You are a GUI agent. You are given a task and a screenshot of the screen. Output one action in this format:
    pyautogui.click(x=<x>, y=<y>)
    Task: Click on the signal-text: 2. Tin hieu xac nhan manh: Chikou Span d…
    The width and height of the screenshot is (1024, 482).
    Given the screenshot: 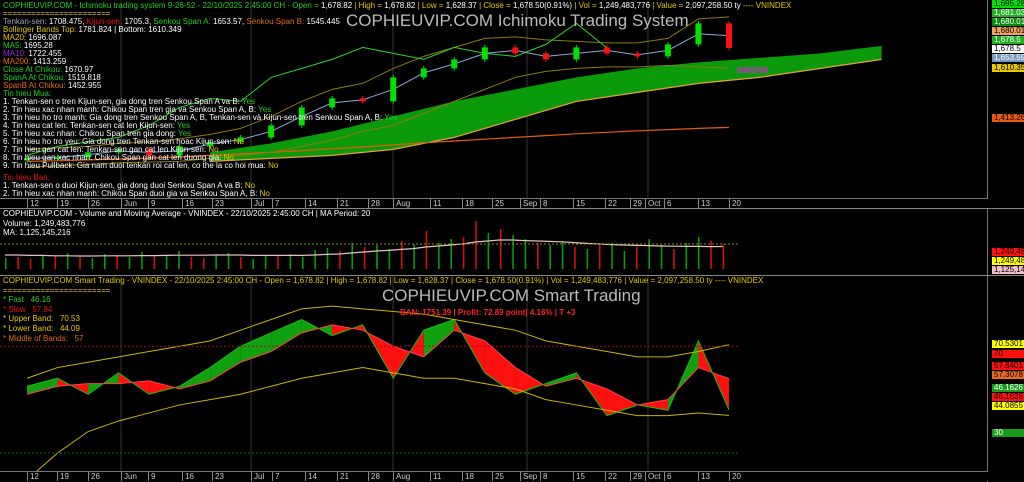 What is the action you would take?
    pyautogui.click(x=130, y=193)
    